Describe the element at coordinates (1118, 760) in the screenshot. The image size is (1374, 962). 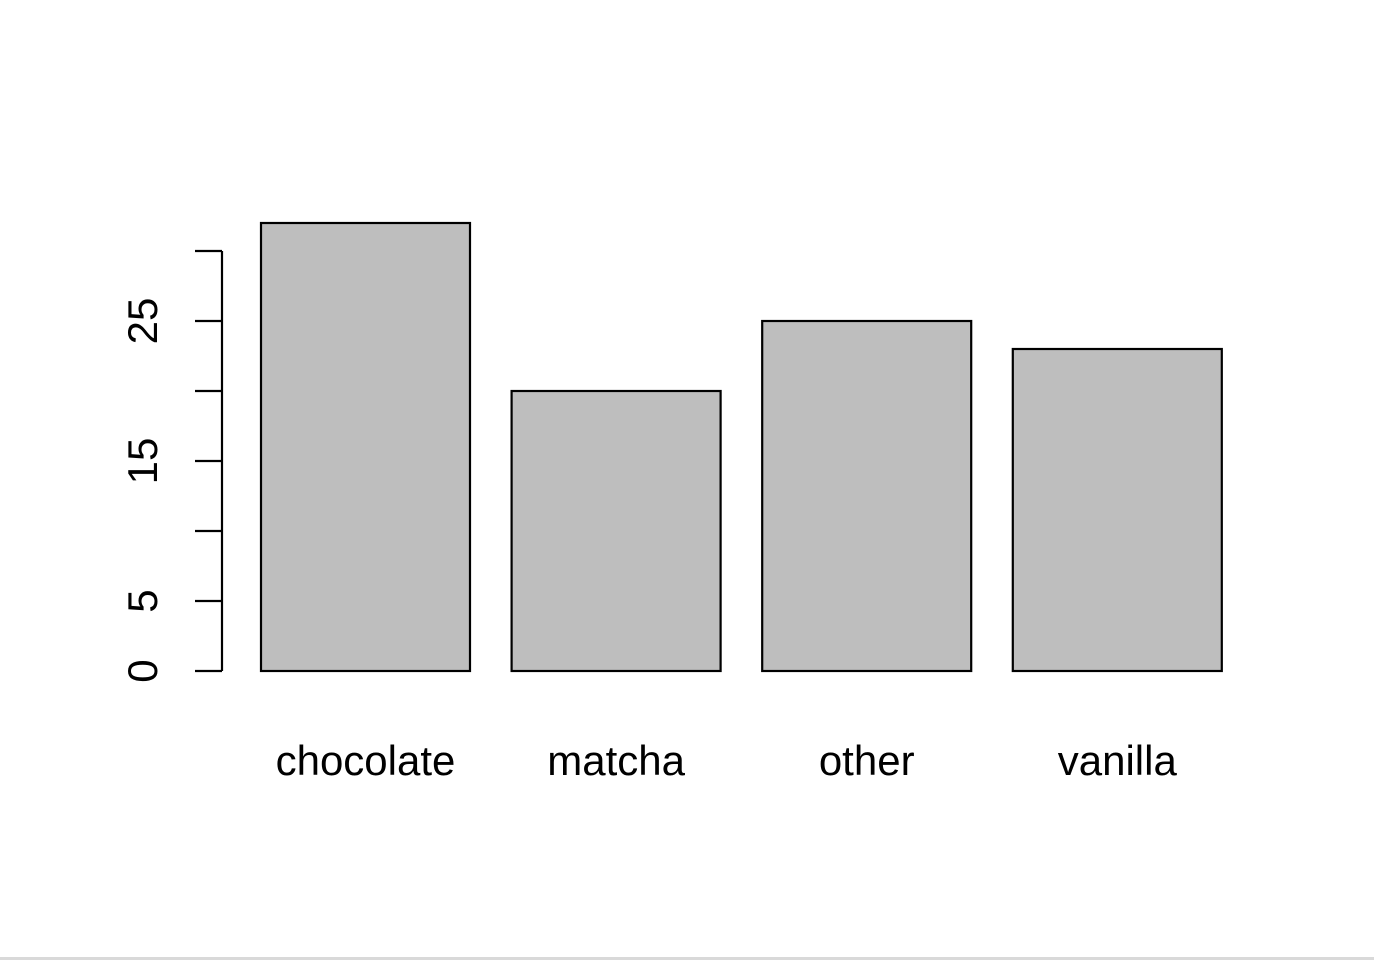
I see `x-tick-label-vanilla: vanilla` at that location.